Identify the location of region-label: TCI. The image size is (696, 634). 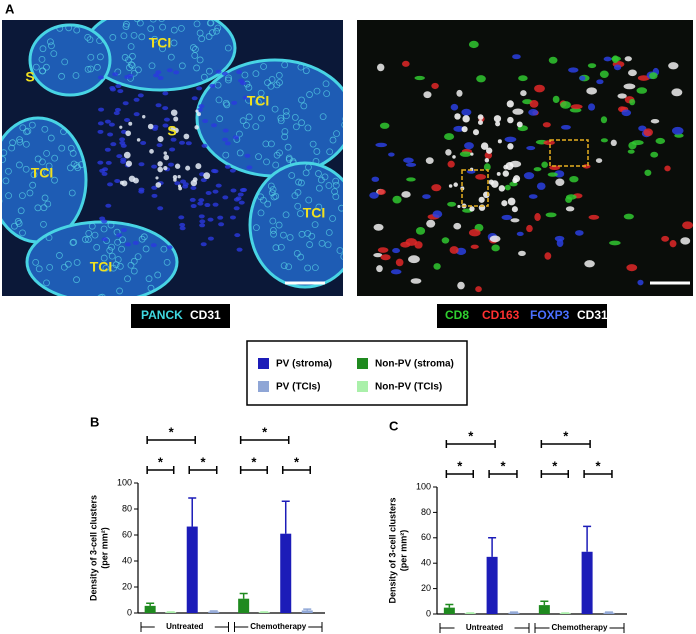
(101, 267).